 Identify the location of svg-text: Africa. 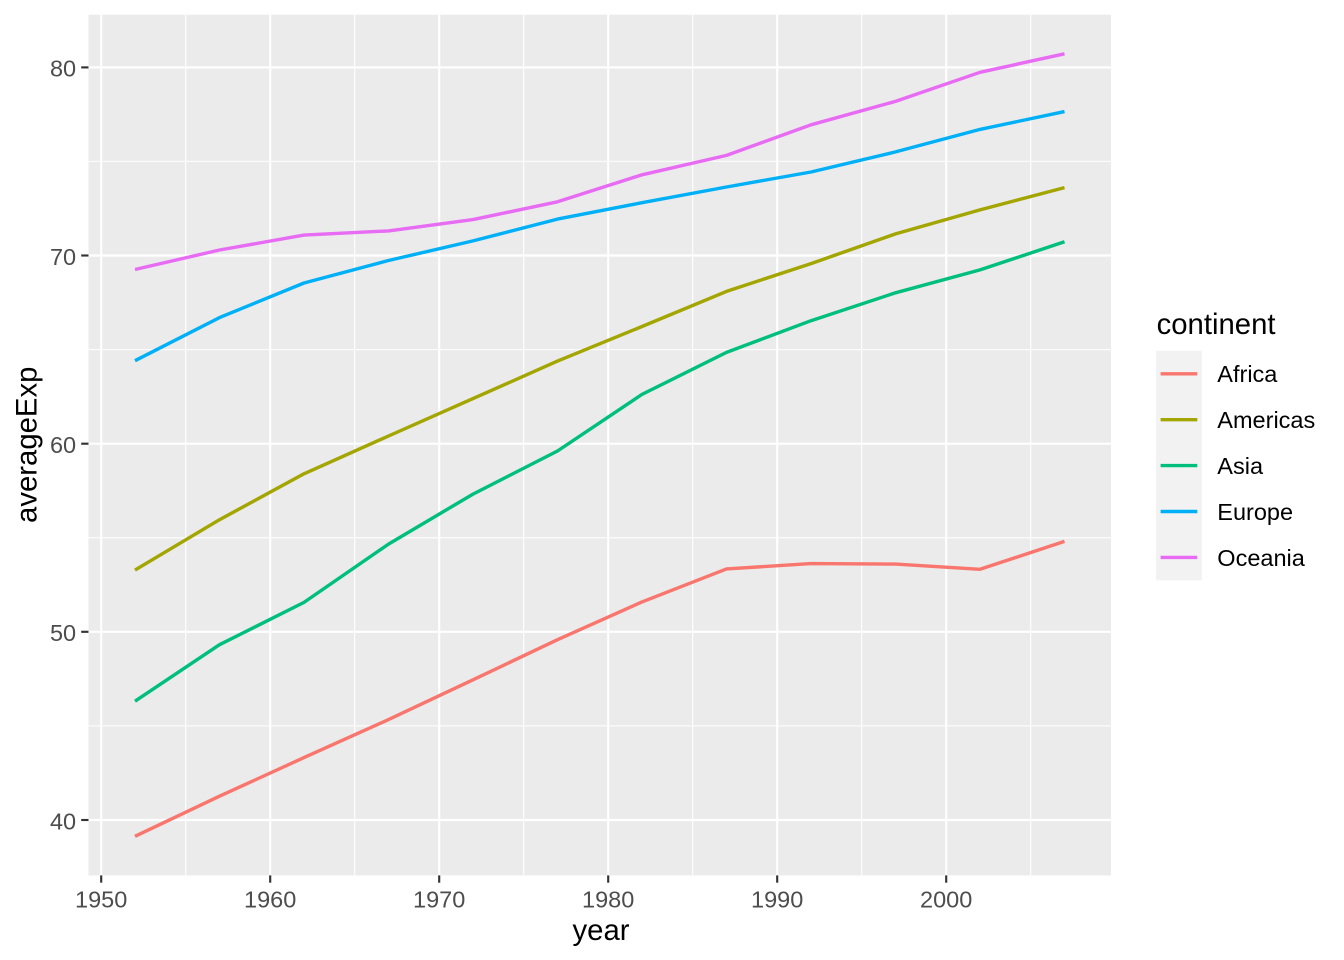
(1247, 374).